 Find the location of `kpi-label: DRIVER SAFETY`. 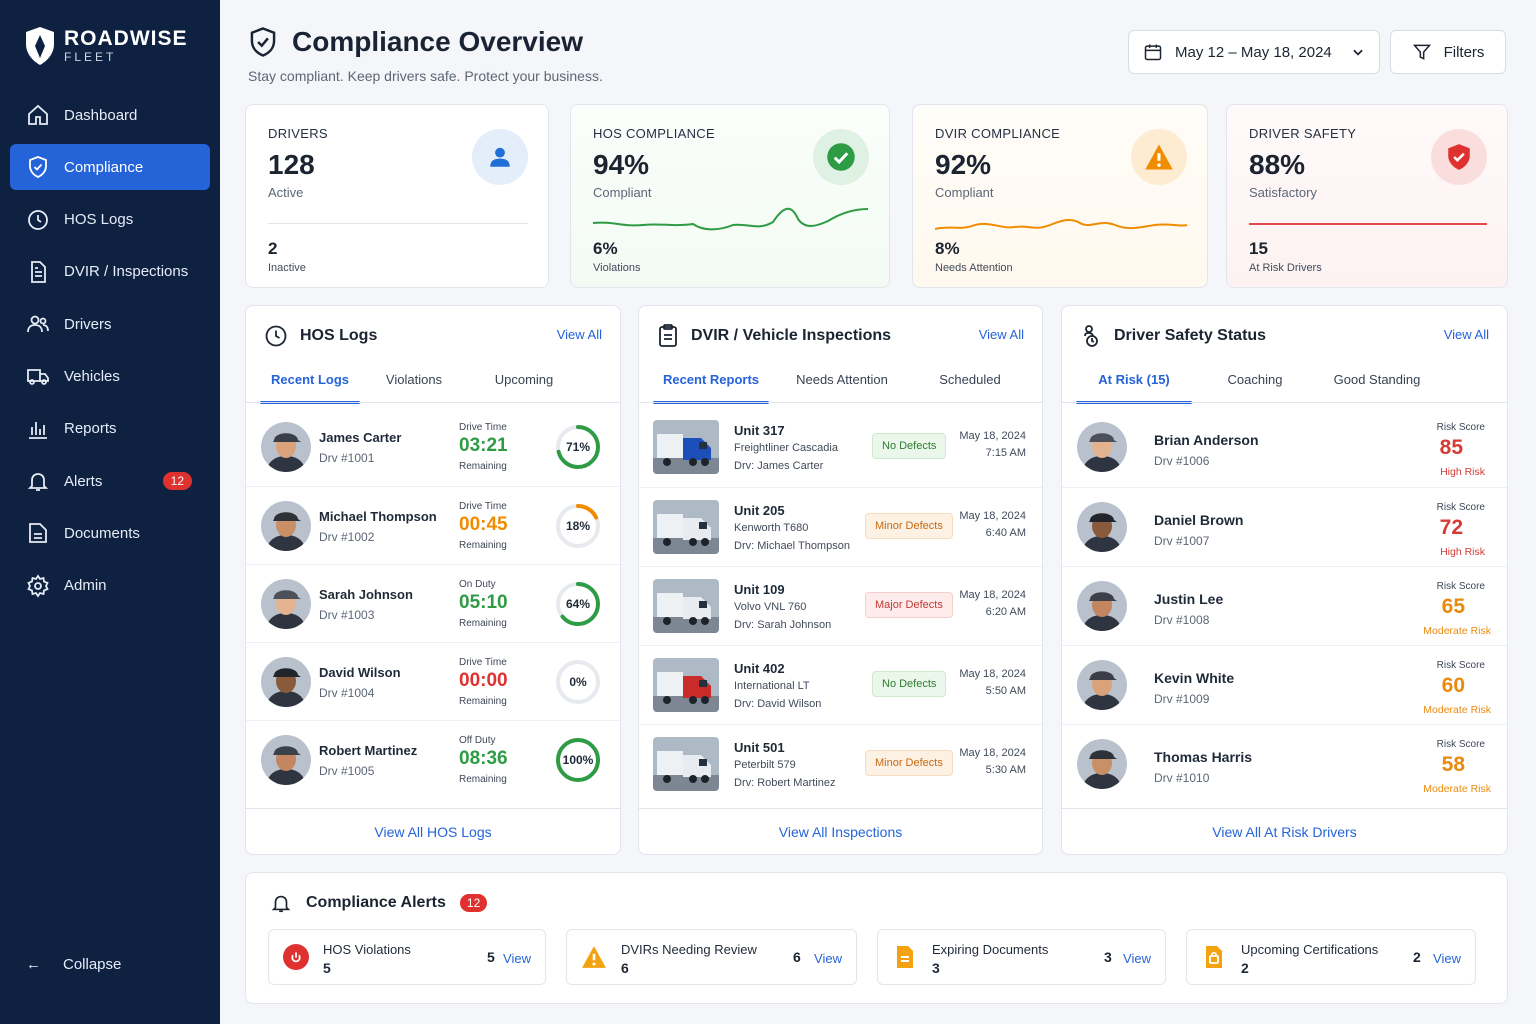

kpi-label: DRIVER SAFETY is located at coordinates (1303, 133).